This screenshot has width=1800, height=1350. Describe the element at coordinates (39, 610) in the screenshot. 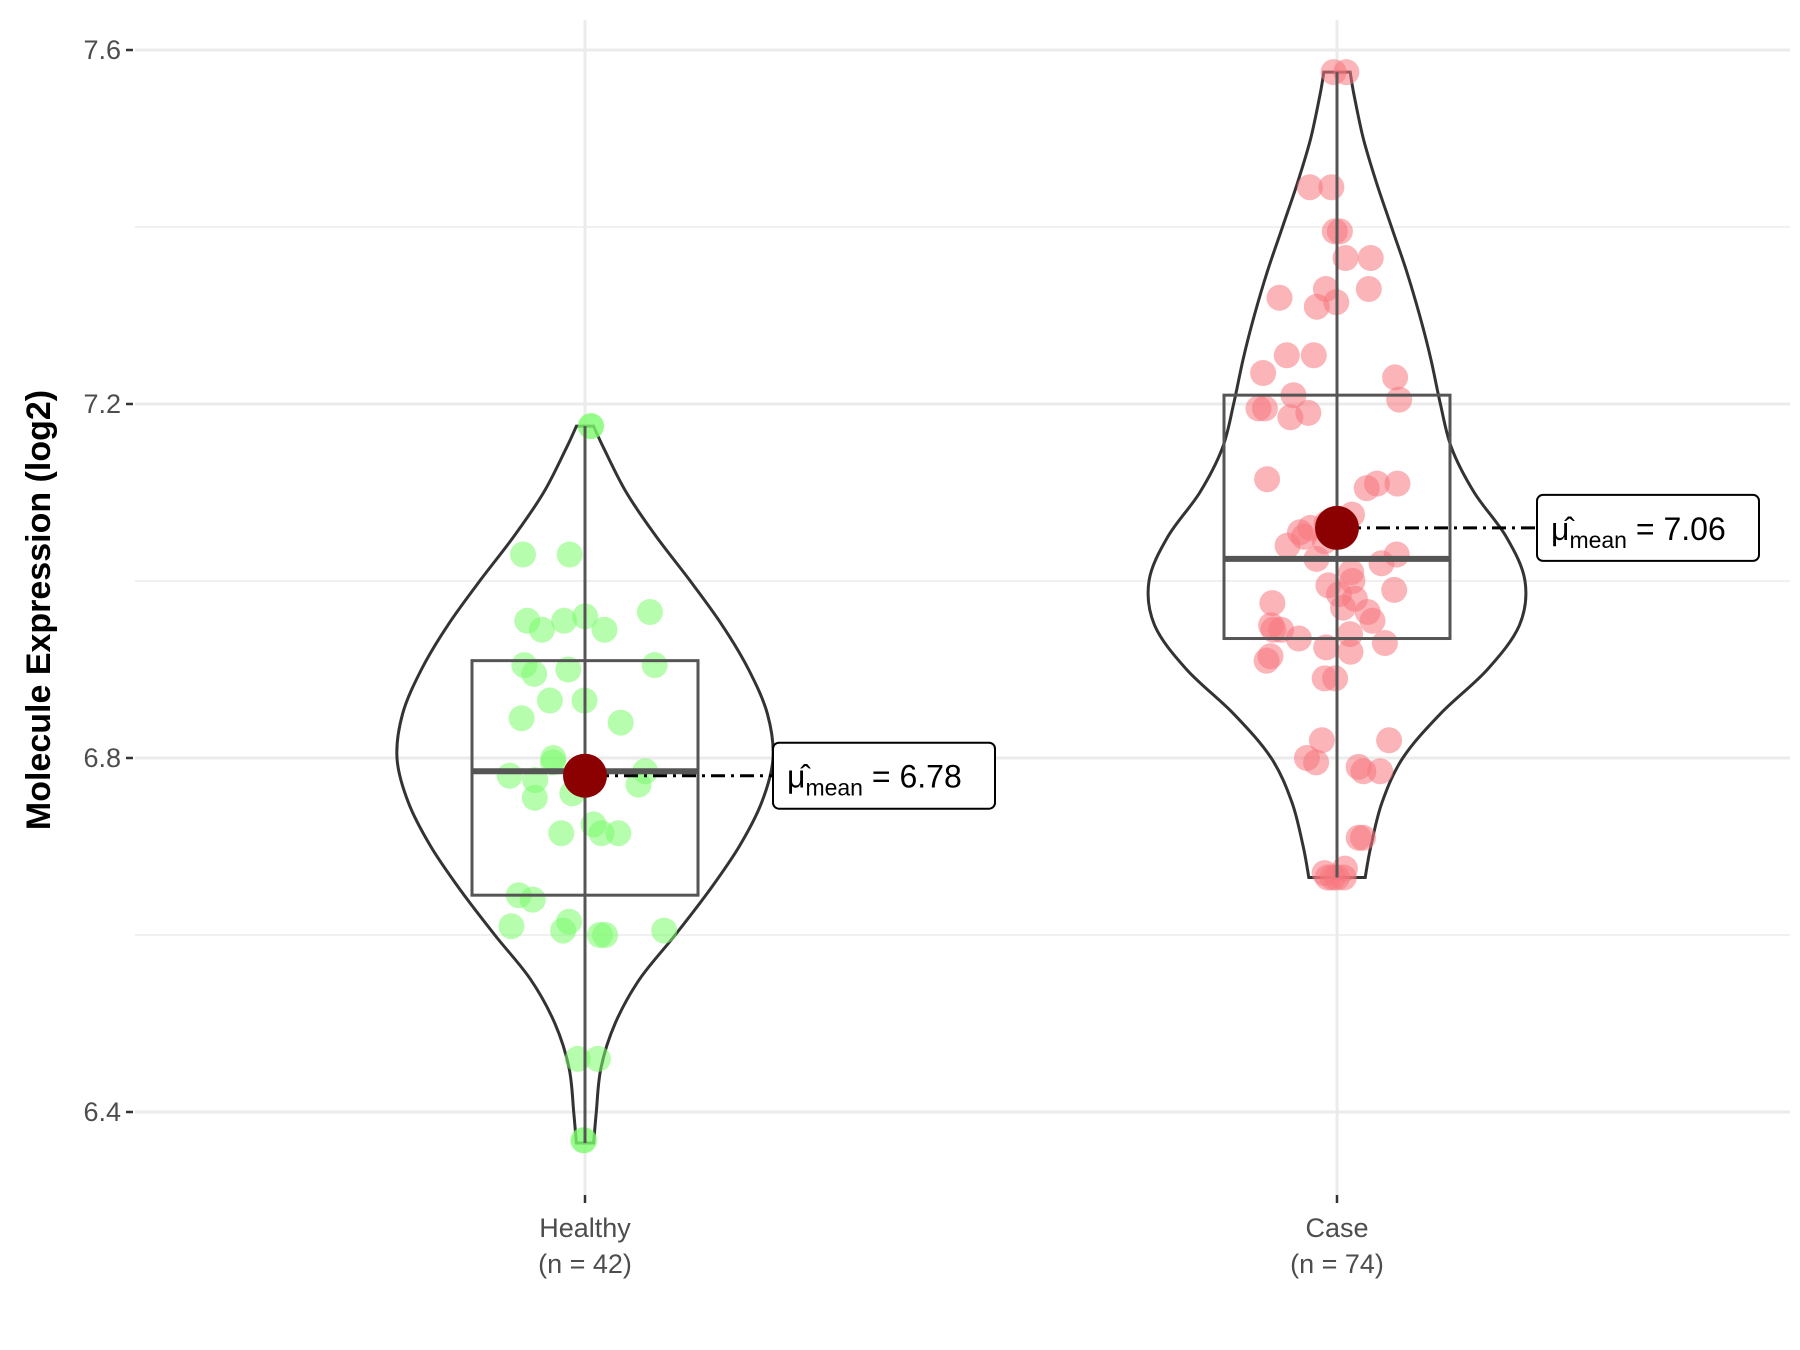

I see `y-axis-title: Molecule Expression (log2)` at that location.